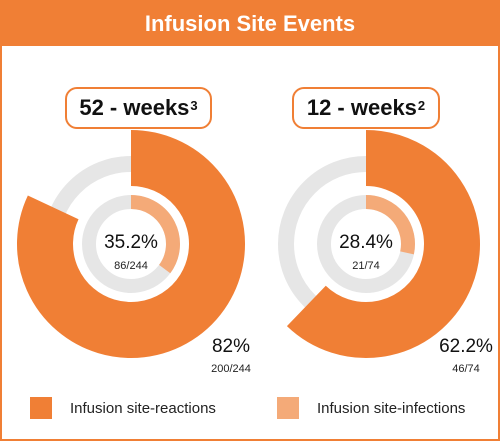 Image resolution: width=500 pixels, height=441 pixels. Describe the element at coordinates (366, 266) in the screenshot. I see `inner-count-label: 21/74` at that location.